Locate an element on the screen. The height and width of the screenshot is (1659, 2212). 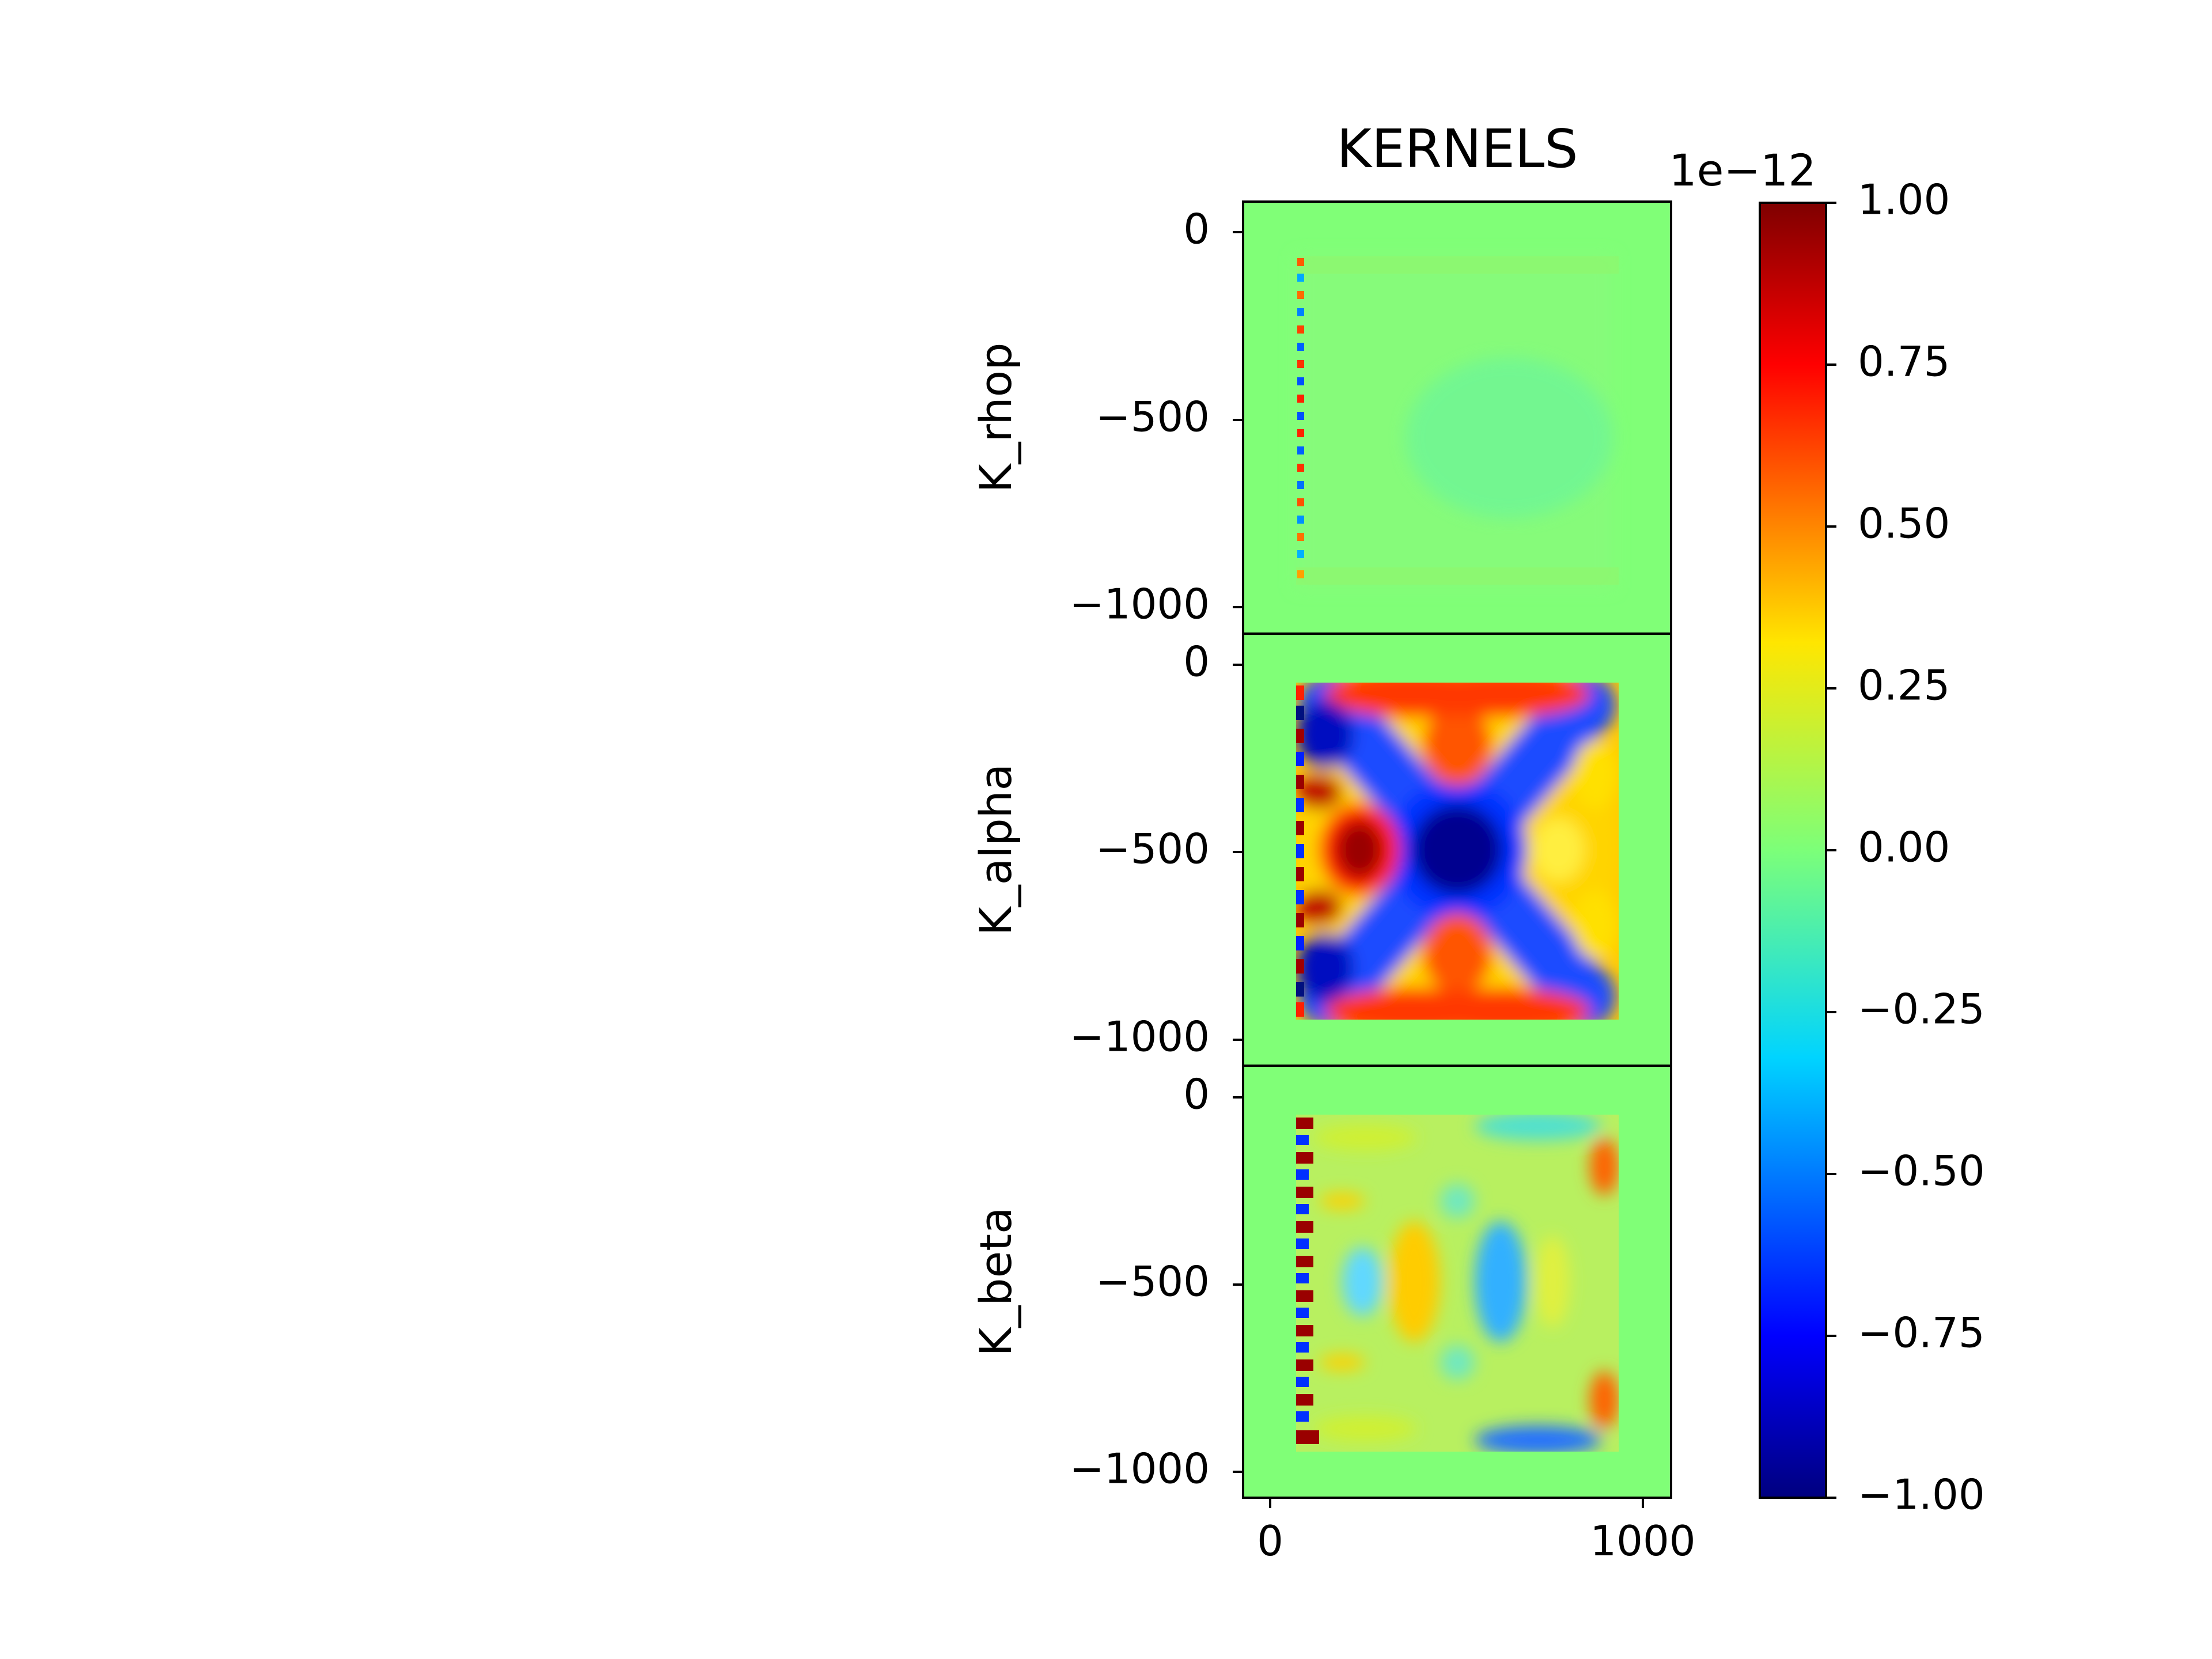
panel-k-alpha-field is located at coordinates (1457, 851).